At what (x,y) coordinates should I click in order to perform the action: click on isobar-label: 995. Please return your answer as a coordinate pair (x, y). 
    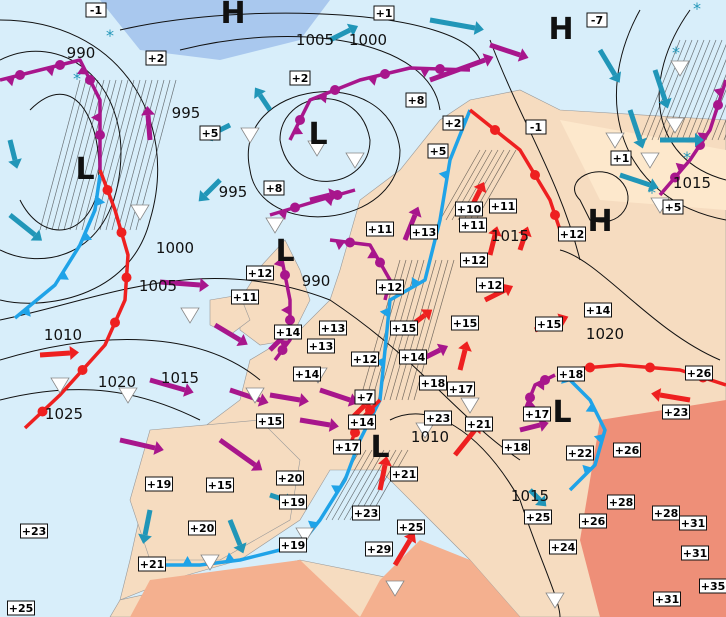
    Looking at the image, I should click on (233, 192).